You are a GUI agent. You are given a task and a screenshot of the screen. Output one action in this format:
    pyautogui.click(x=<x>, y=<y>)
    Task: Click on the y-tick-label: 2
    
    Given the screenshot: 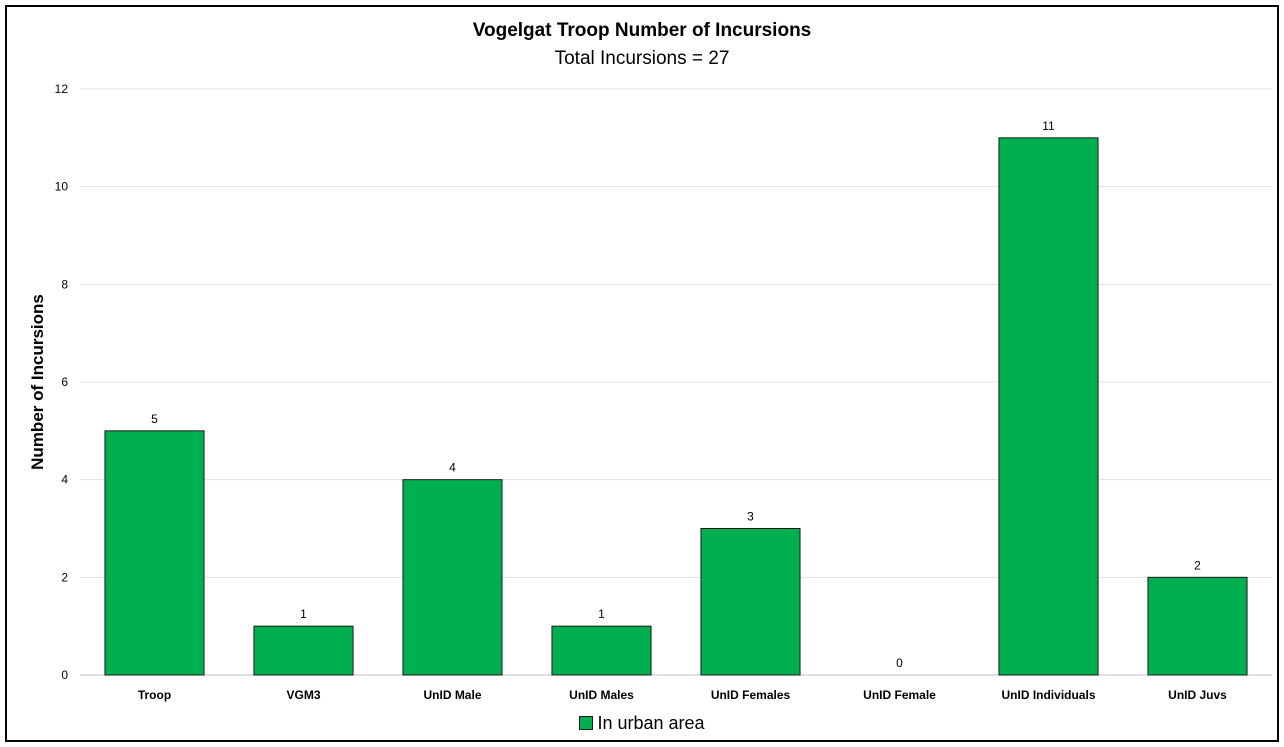 What is the action you would take?
    pyautogui.click(x=64, y=577)
    